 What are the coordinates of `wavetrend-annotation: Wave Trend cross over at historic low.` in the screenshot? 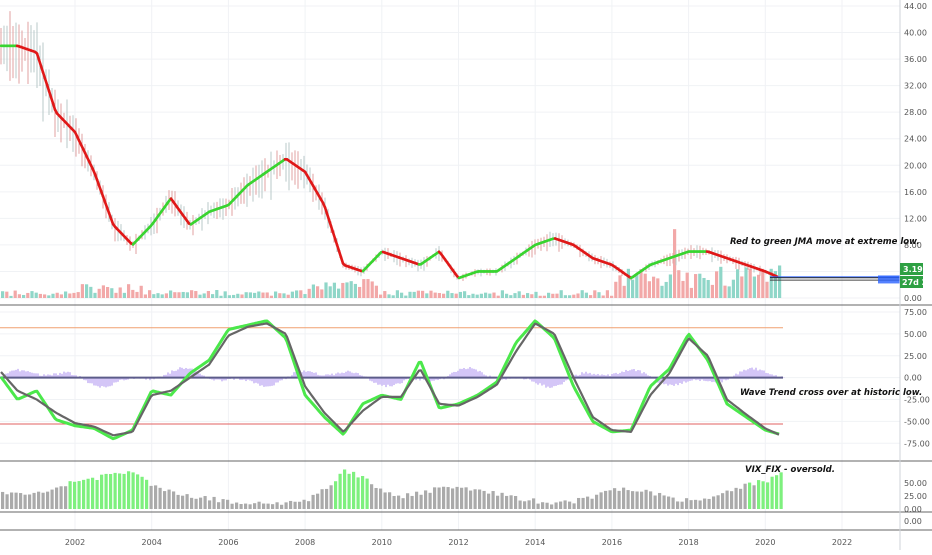 It's located at (831, 393).